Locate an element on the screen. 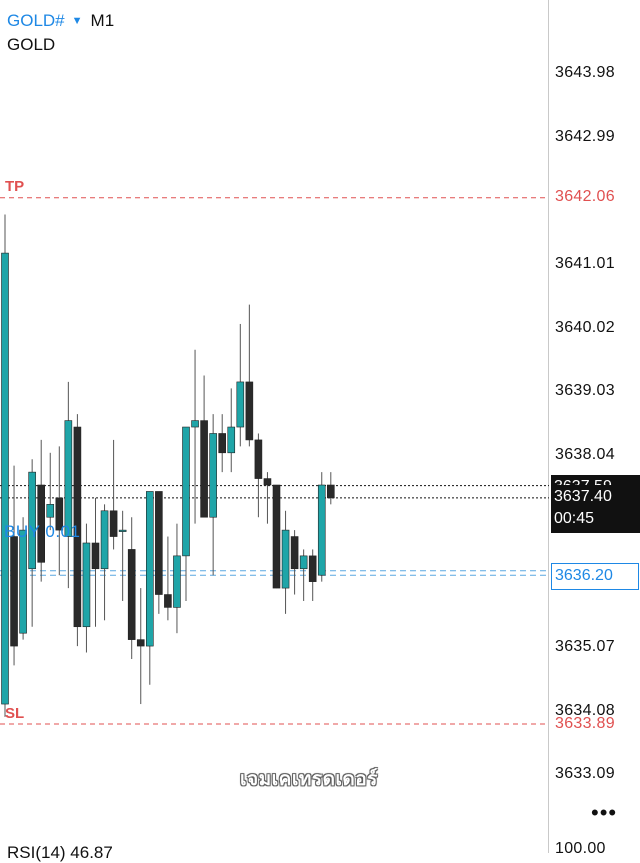 The image size is (640, 863). price-axis-label: 3633.09 is located at coordinates (585, 773).